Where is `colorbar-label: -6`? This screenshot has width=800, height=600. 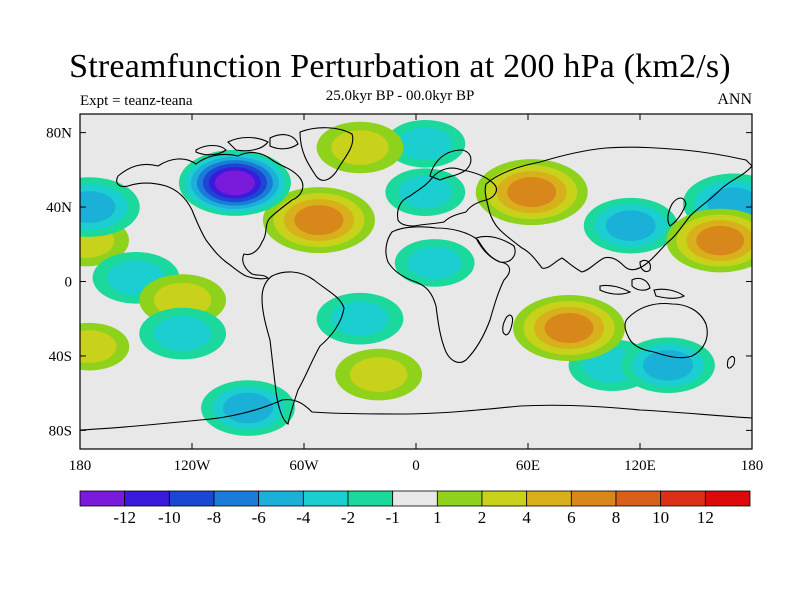 colorbar-label: -6 is located at coordinates (259, 517).